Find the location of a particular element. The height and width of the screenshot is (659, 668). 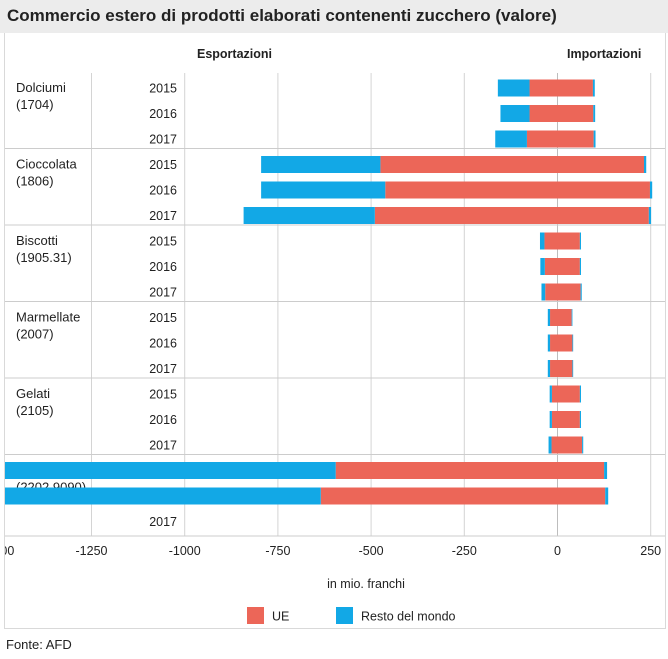

group-code: (1704) is located at coordinates (35, 104).